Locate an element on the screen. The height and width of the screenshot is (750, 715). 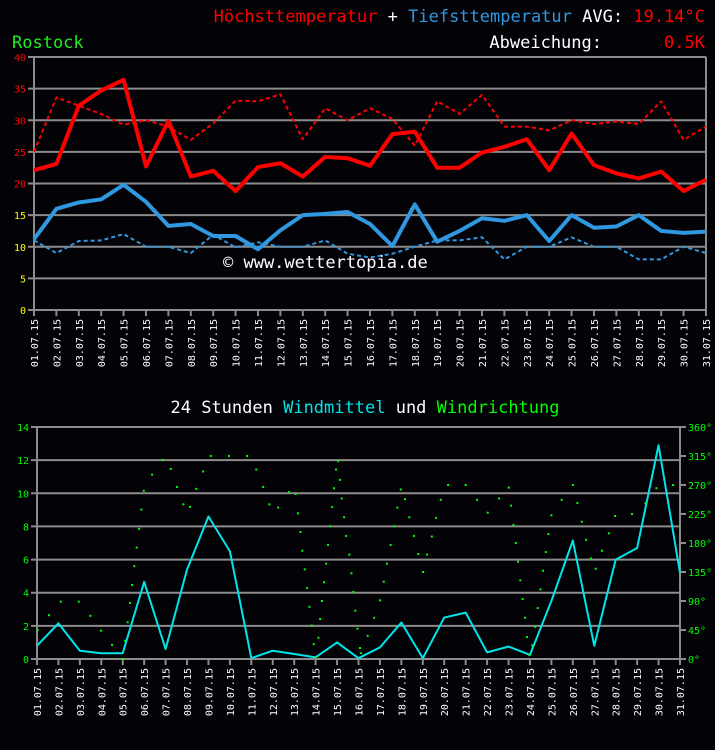
x-tick-label: 20.07.15 is located at coordinates (445, 692).